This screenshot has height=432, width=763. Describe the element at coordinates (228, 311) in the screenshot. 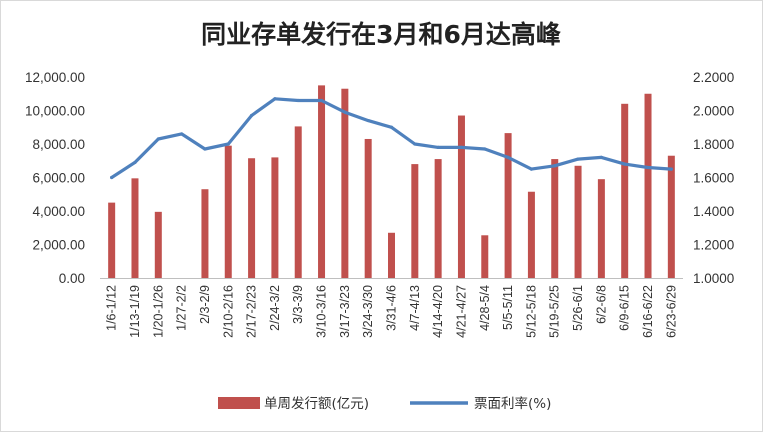

I see `x-tick-label: 2/10-2/16` at that location.